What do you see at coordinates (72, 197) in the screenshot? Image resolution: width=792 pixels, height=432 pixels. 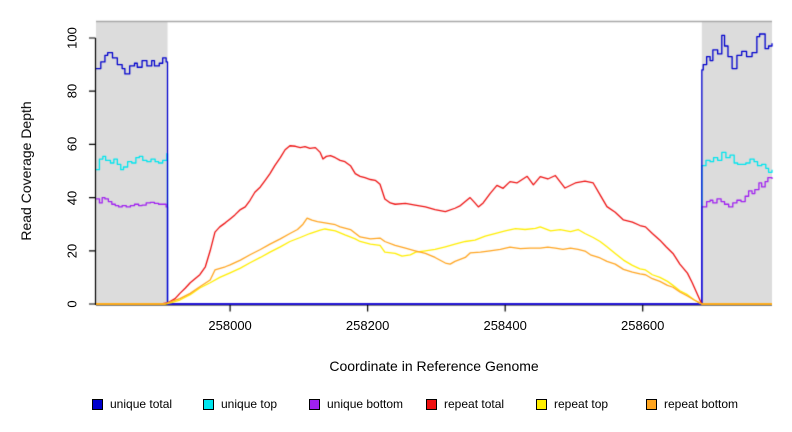 I see `y-tick-label: 40` at bounding box center [72, 197].